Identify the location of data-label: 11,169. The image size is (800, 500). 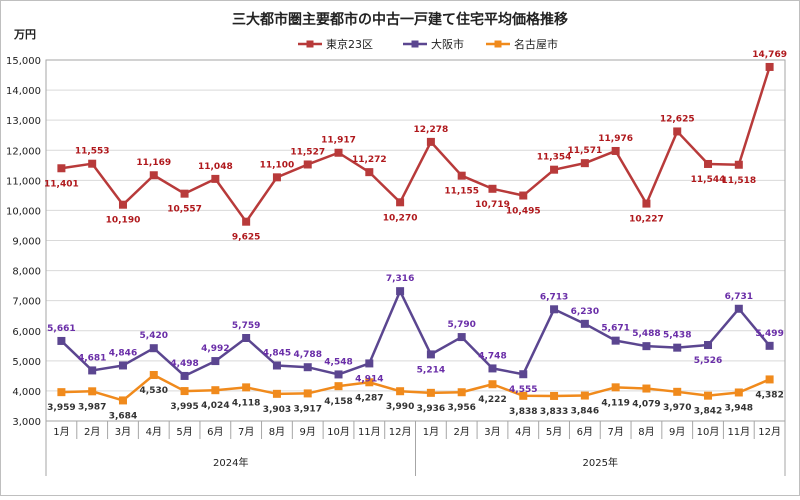
(153, 163).